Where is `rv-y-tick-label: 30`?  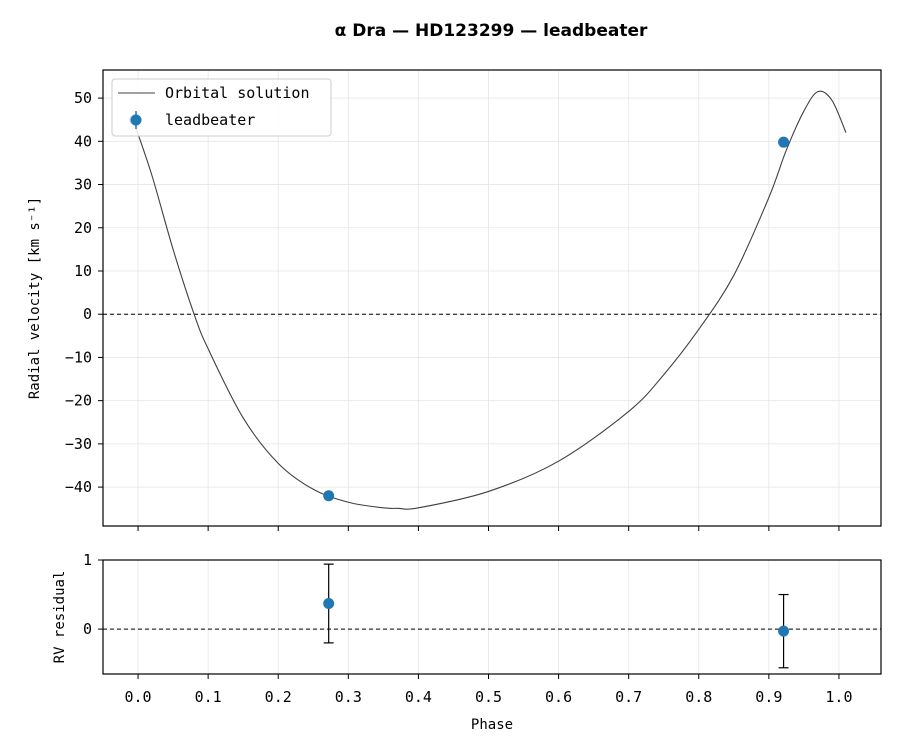 rv-y-tick-label: 30 is located at coordinates (83, 185).